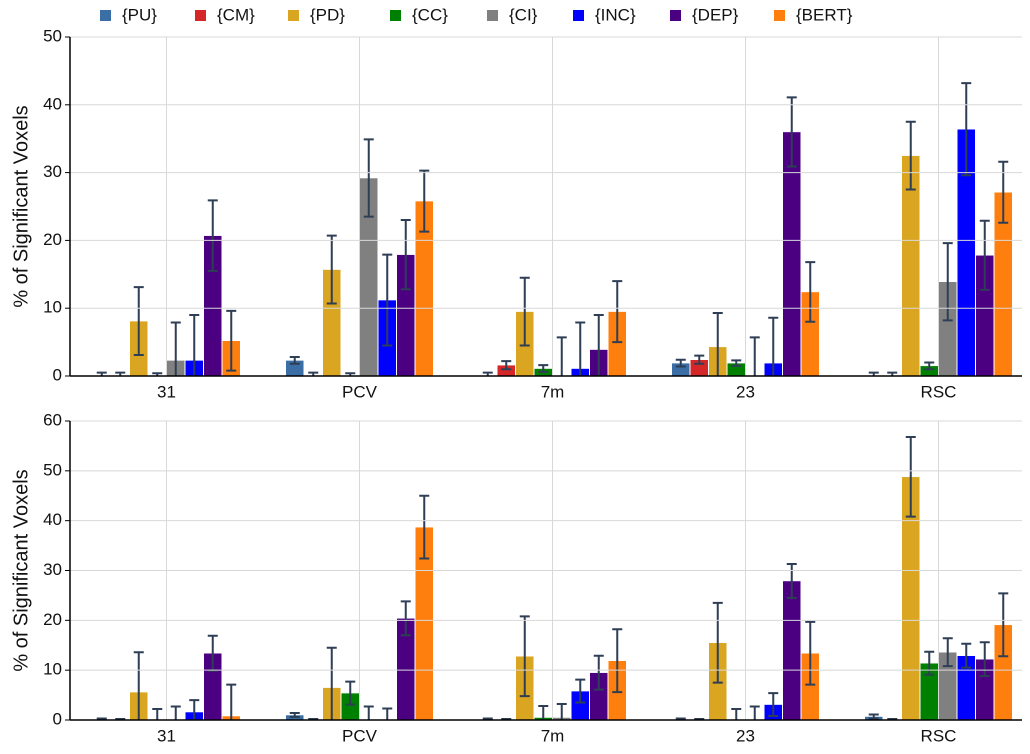 The width and height of the screenshot is (1030, 754). What do you see at coordinates (236, 14) in the screenshot?
I see `legend-label: {CM}` at bounding box center [236, 14].